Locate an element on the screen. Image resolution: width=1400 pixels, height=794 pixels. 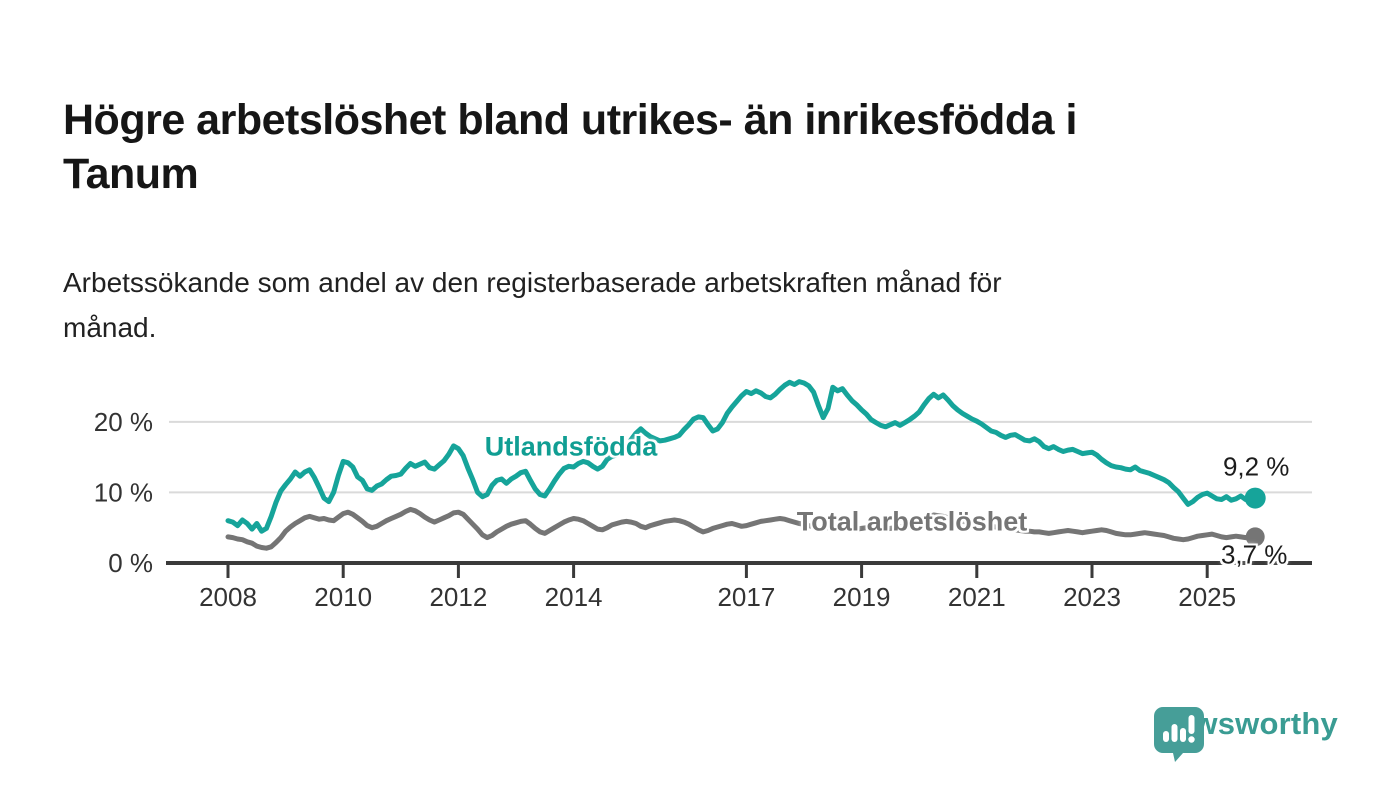
x-tick-label: 2017 is located at coordinates (746, 597).